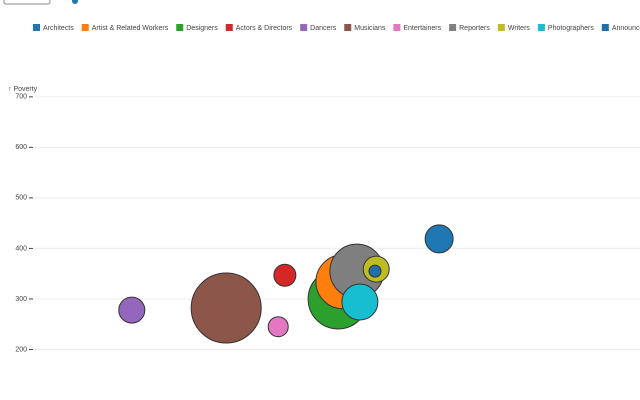 The width and height of the screenshot is (640, 400). Describe the element at coordinates (27, 2) in the screenshot. I see `control-button` at that location.